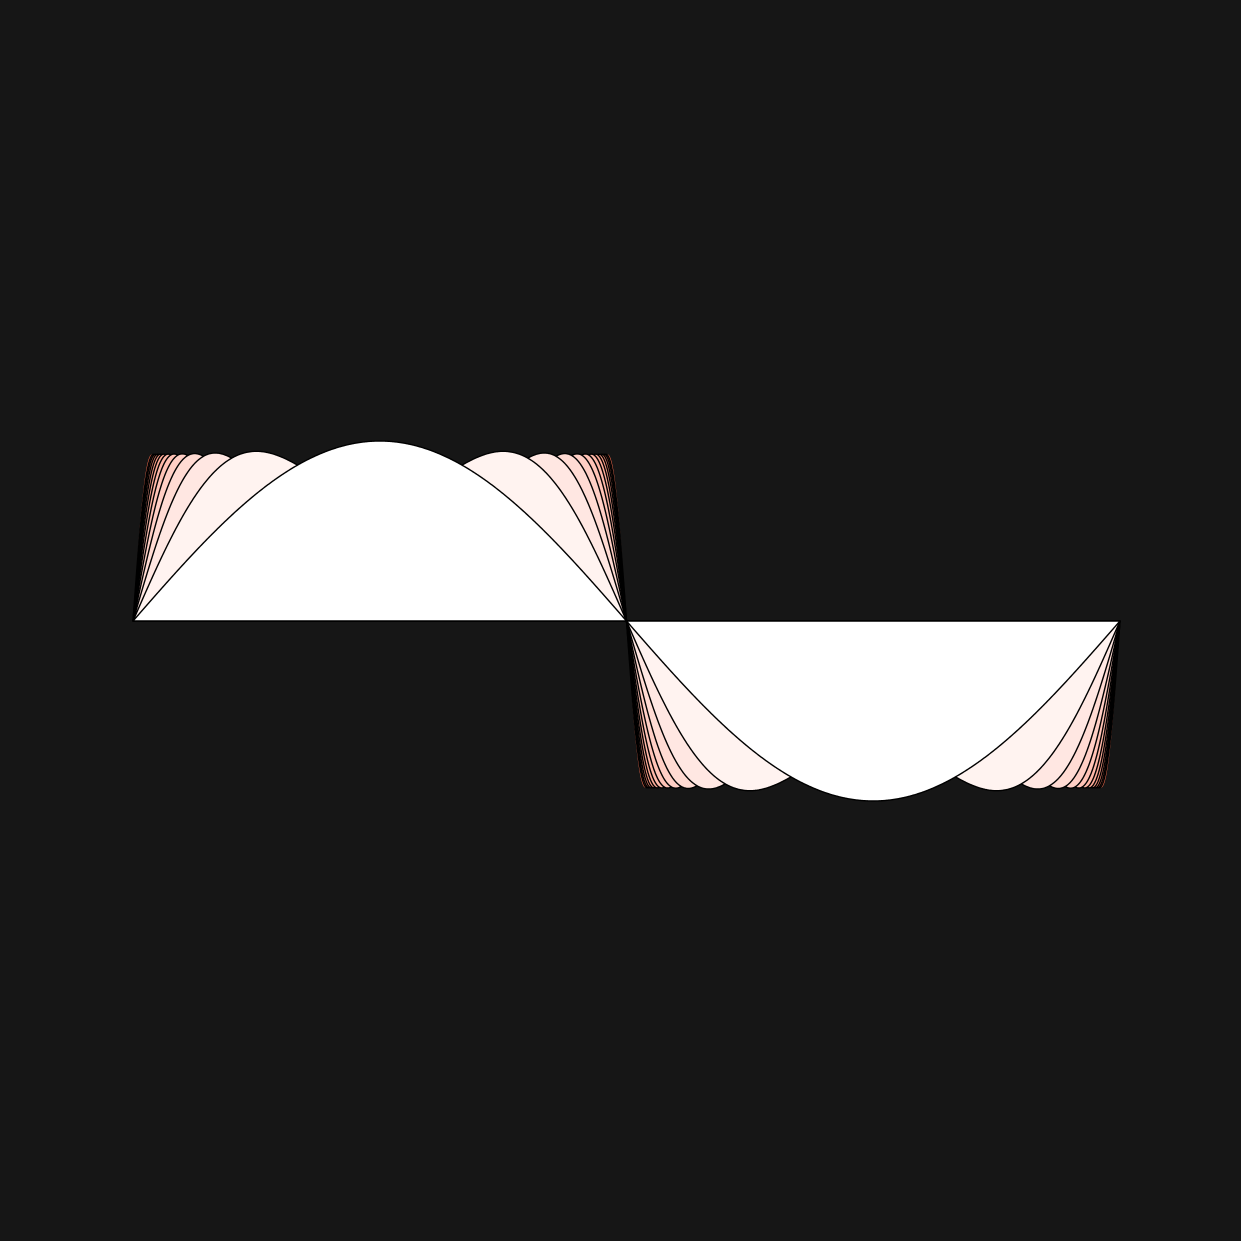 This screenshot has height=1241, width=1241. I want to click on partial-sum-n1-lower-lobe, so click(873, 711).